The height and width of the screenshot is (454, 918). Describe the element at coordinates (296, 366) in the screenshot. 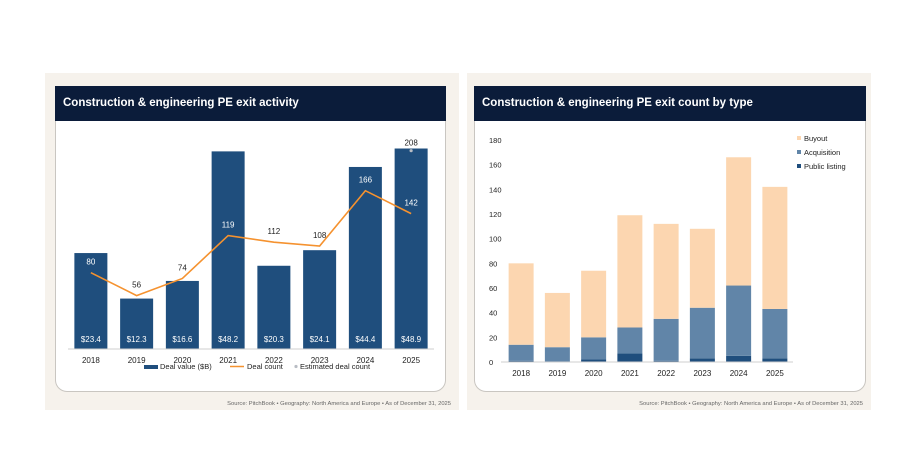

I see `legend-estimated-swatch` at that location.